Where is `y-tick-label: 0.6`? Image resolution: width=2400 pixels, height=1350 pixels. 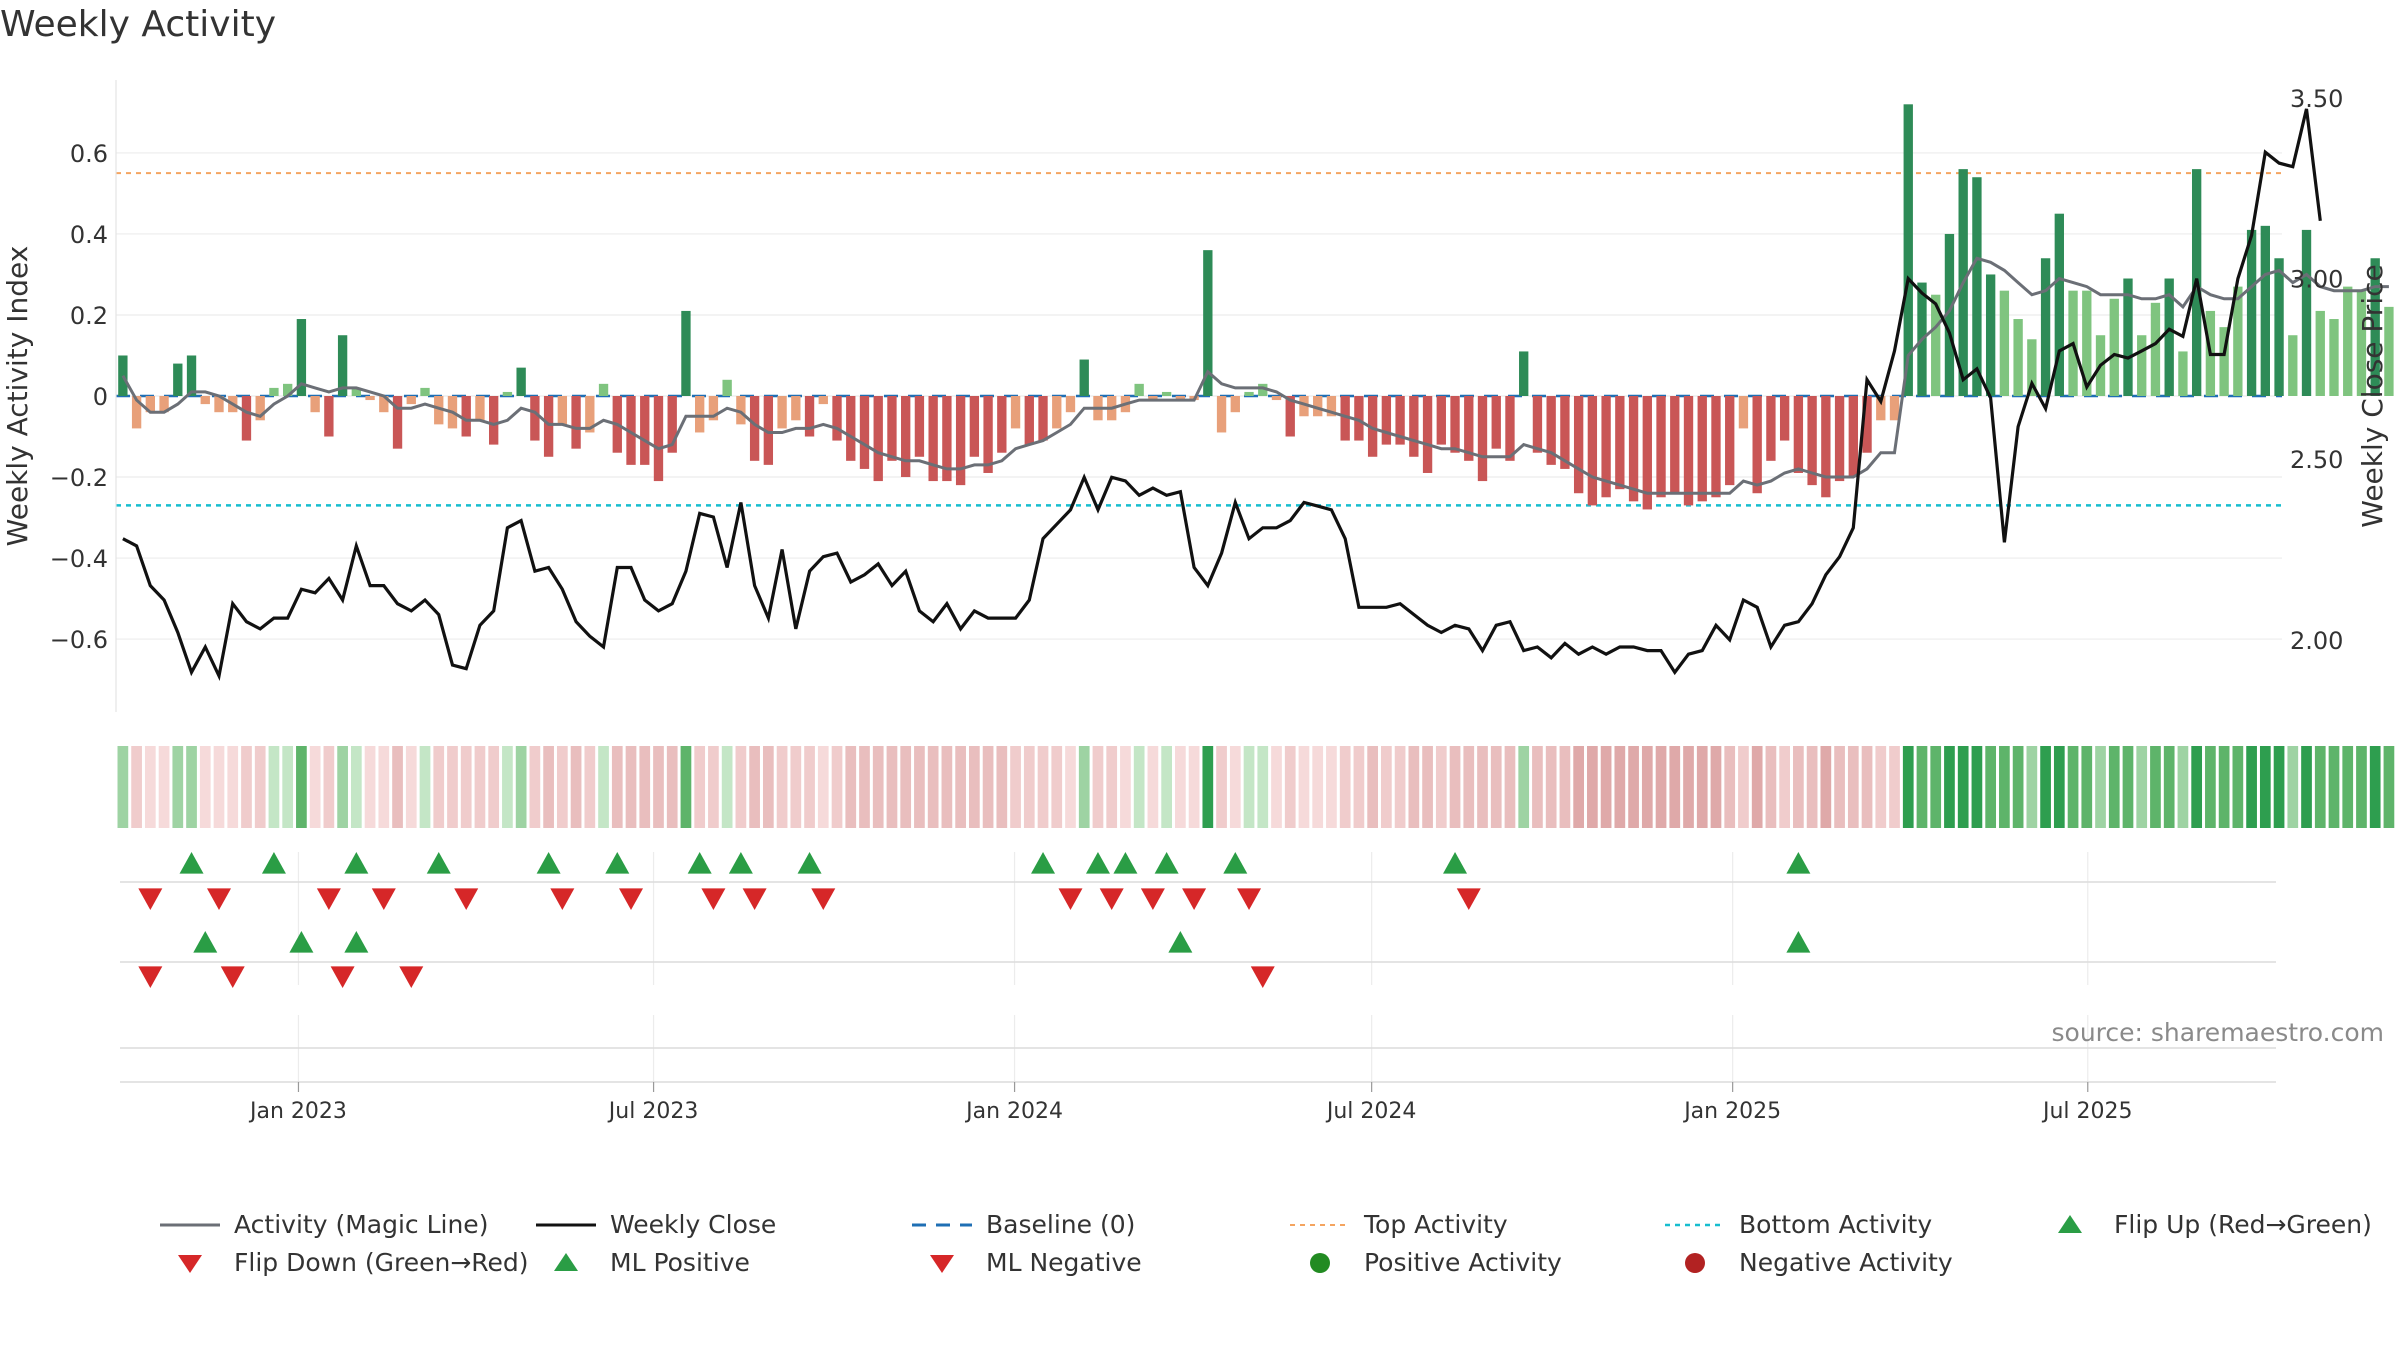
y-tick-label: 0.6 is located at coordinates (89, 154).